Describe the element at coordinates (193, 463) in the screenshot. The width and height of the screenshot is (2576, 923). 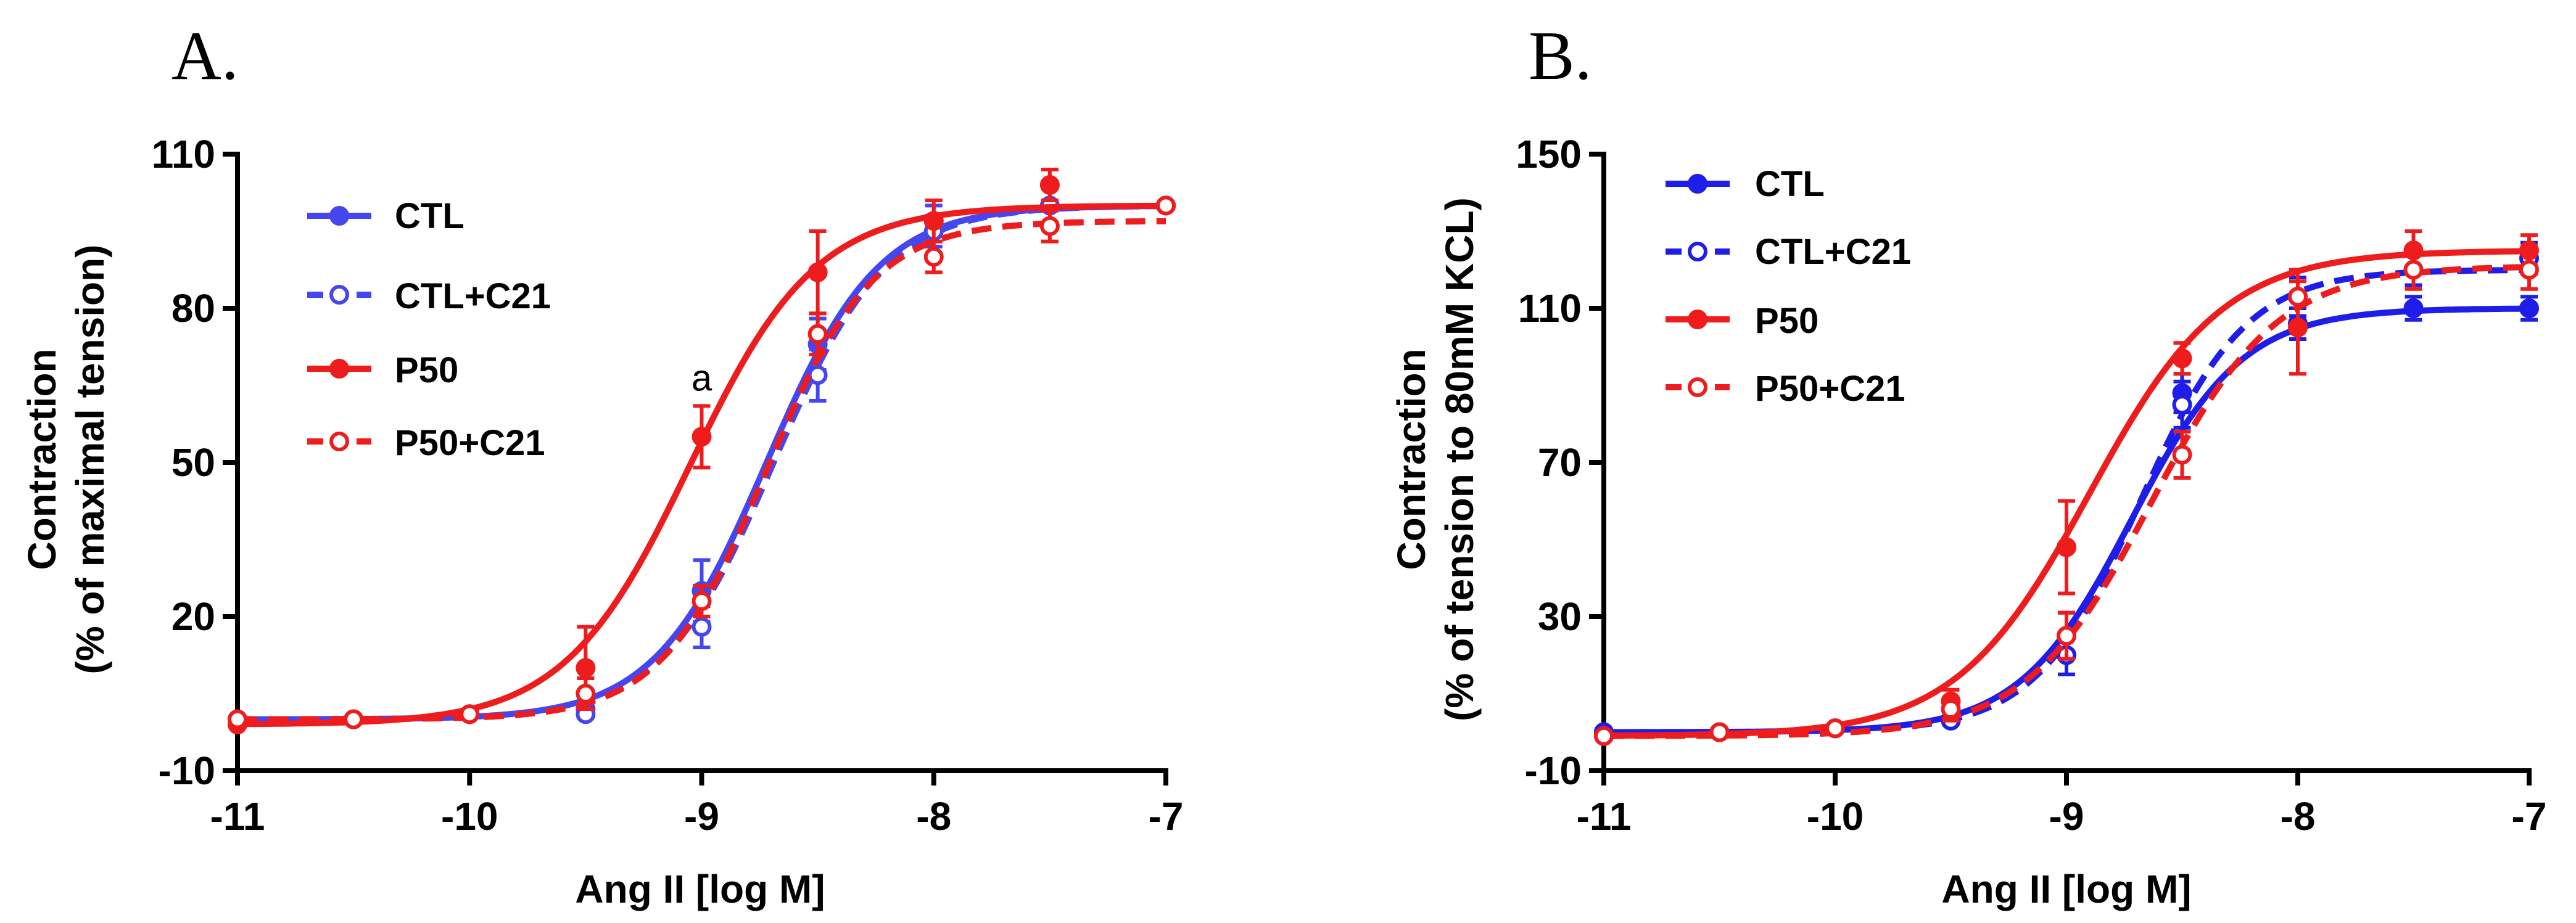
I see `y-tick-label: 50` at that location.